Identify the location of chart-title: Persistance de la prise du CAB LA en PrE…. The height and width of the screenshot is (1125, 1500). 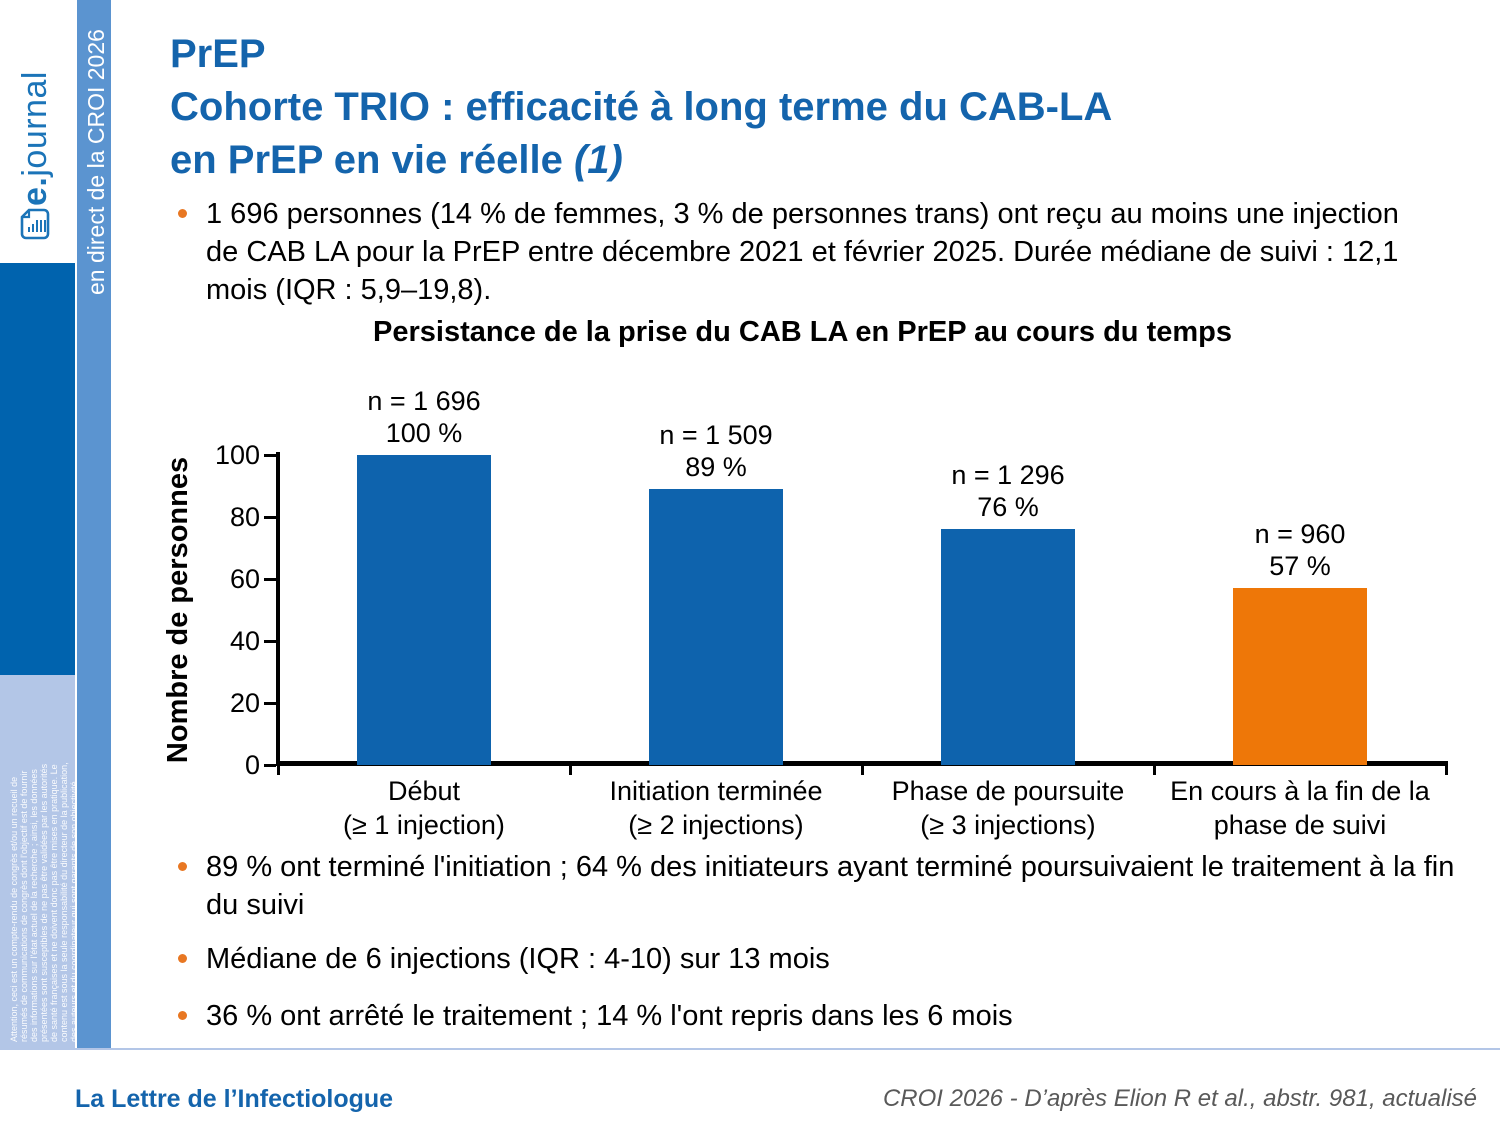
(802, 332).